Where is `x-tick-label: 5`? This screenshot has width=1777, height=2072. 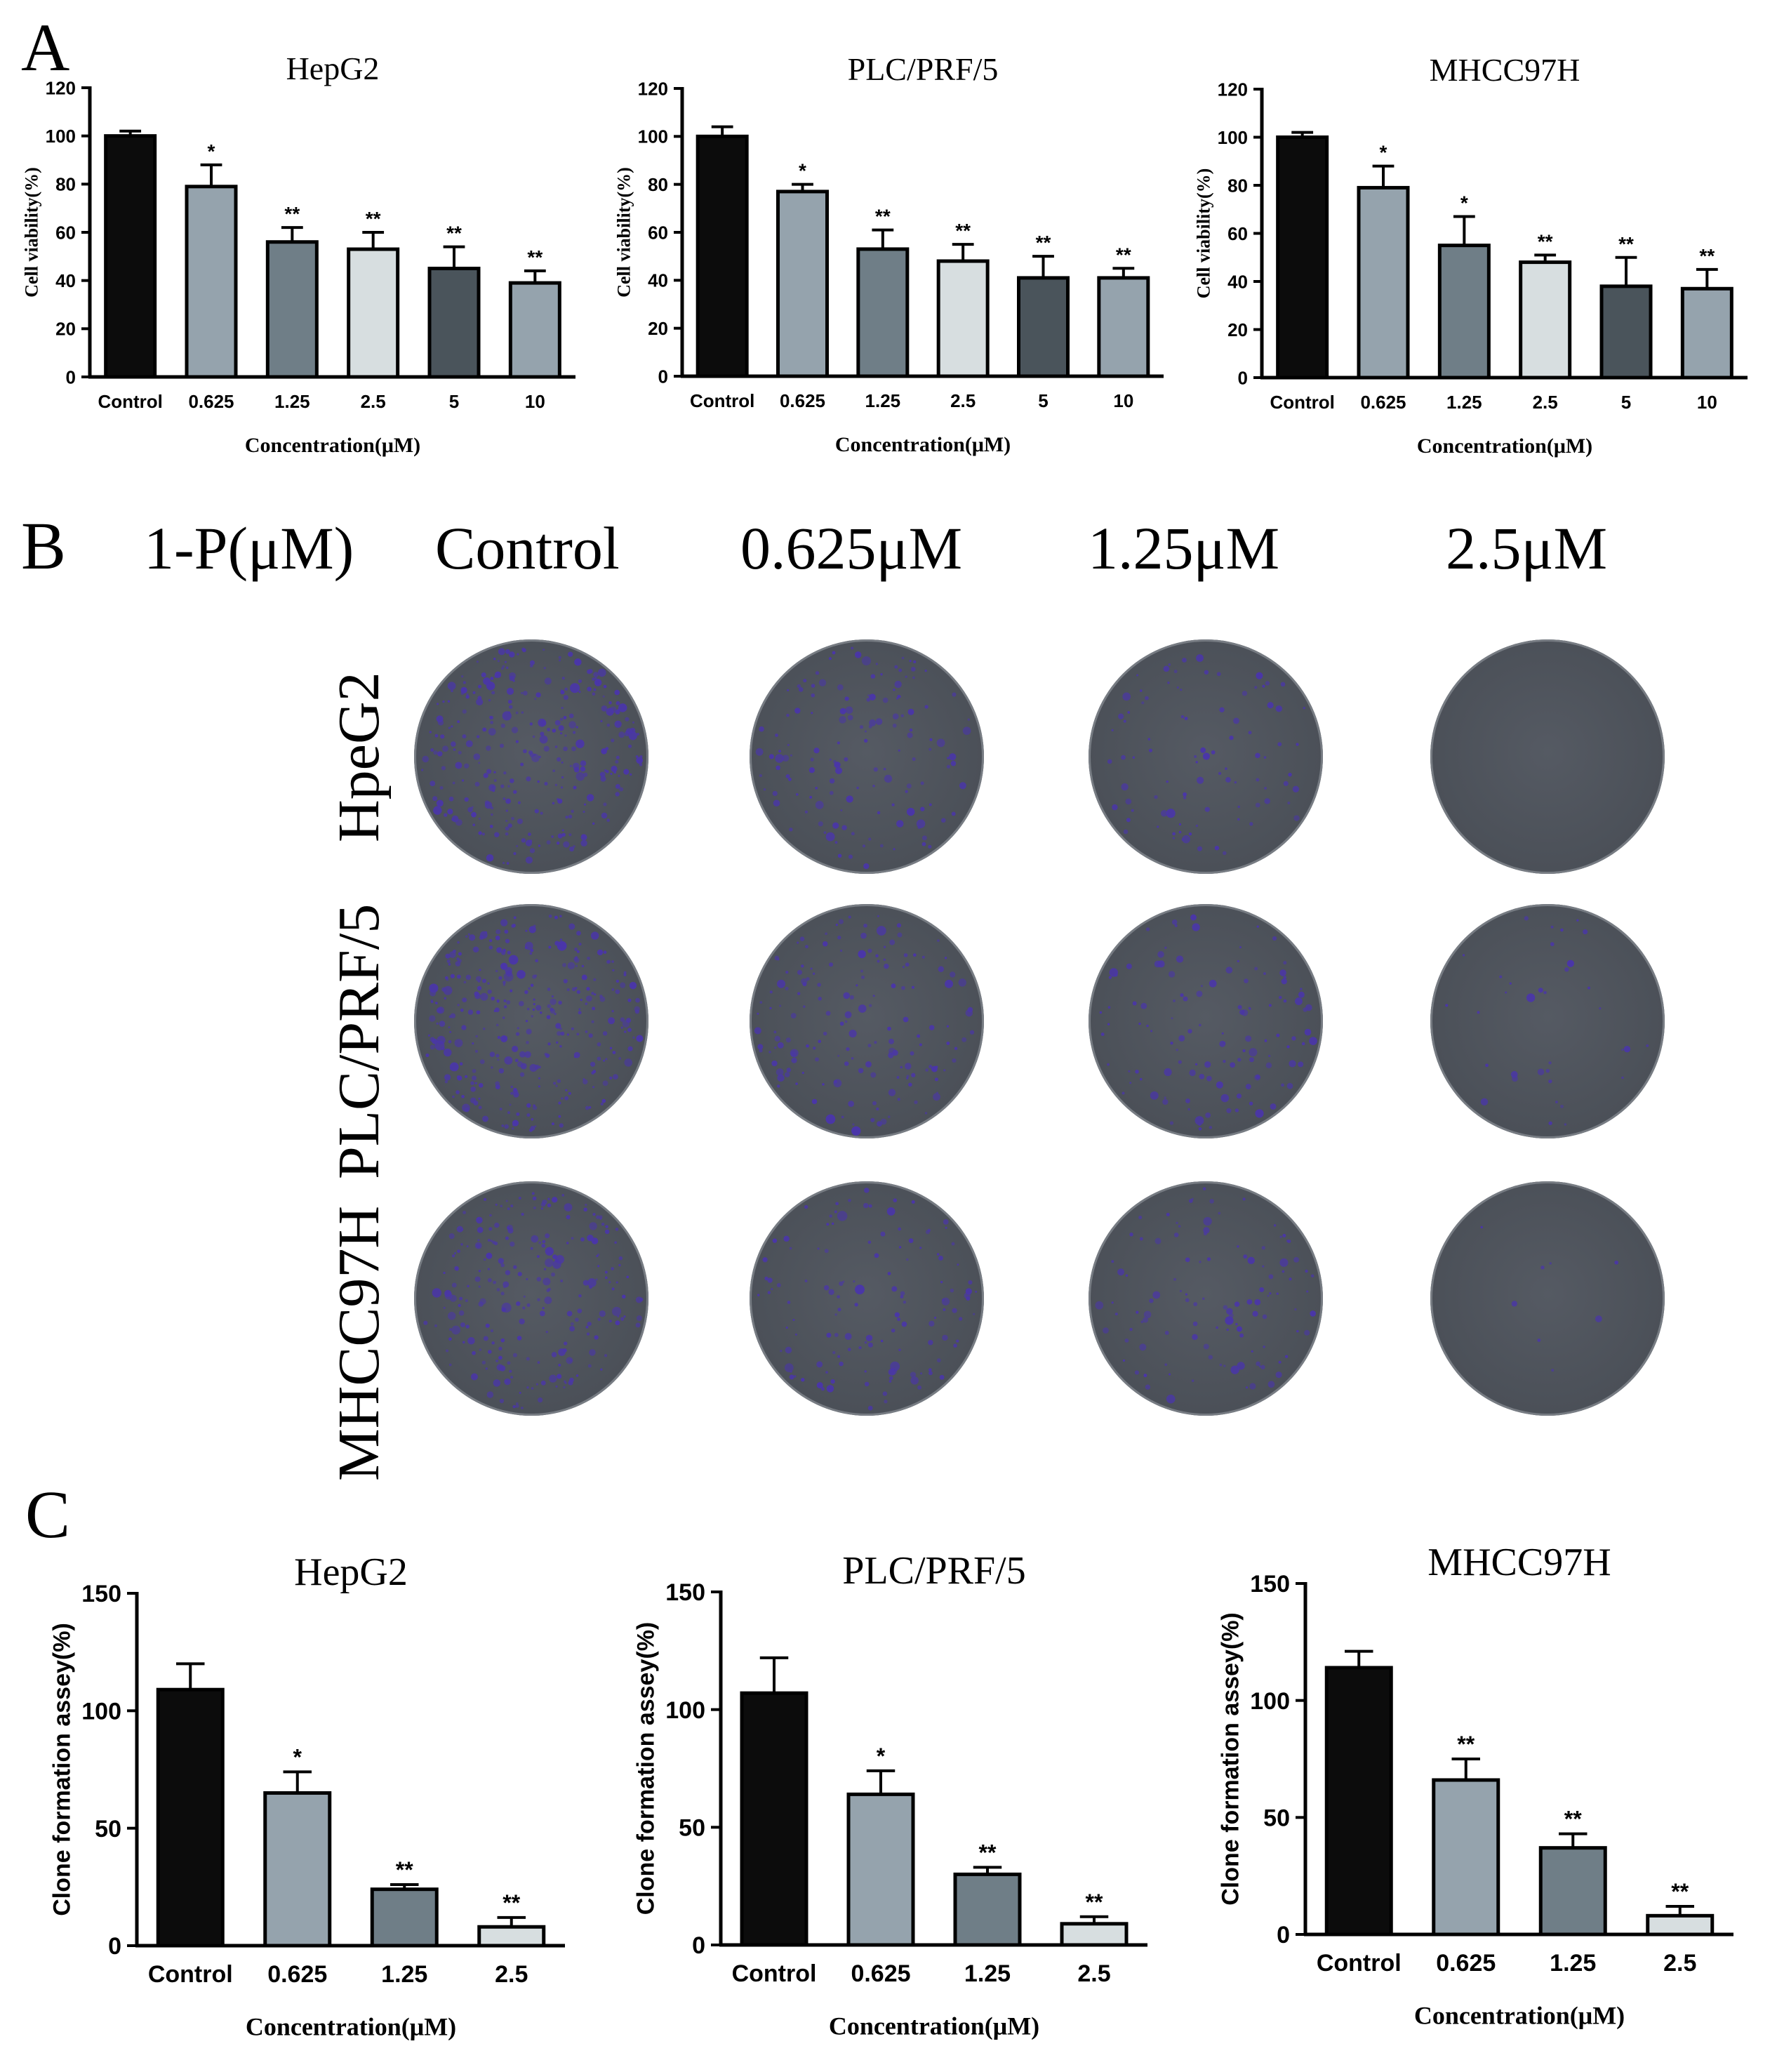
x-tick-label: 5 is located at coordinates (1043, 400).